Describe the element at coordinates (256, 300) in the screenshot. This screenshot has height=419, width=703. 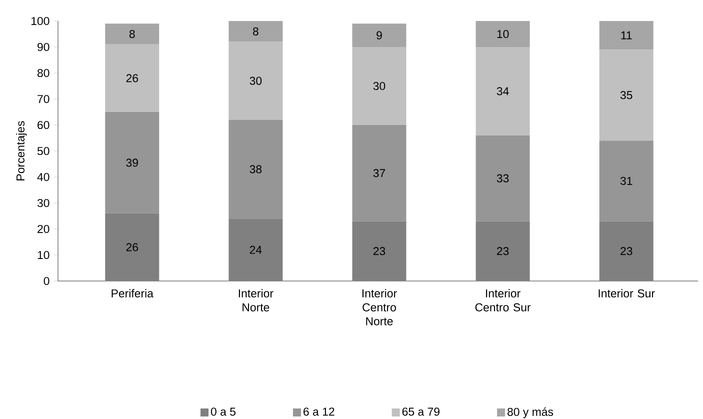
I see `x-tick-label: Interior Norte` at that location.